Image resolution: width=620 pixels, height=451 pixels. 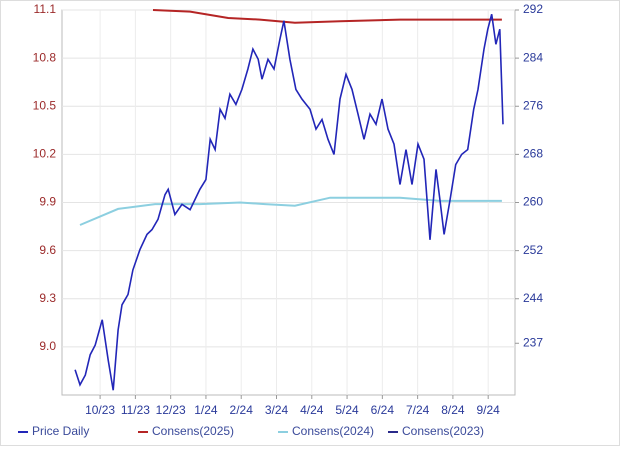 I want to click on x-tick-label: 10/23, so click(x=100, y=410).